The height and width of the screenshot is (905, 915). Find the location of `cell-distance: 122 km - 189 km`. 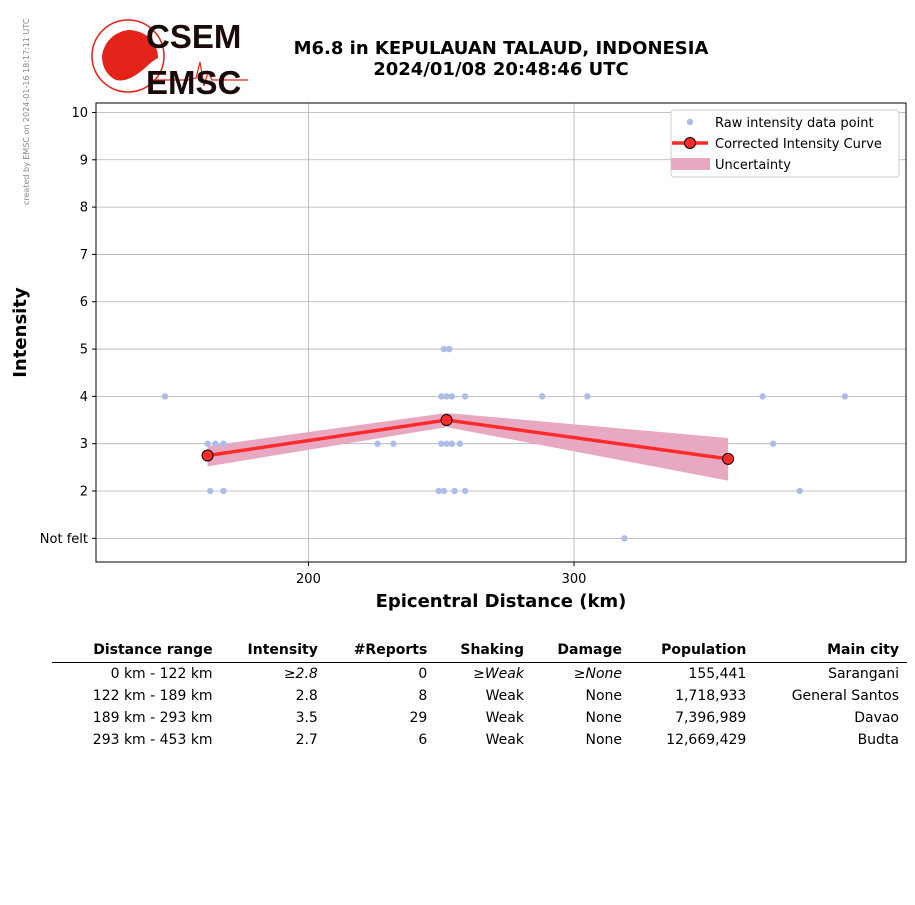

cell-distance: 122 km - 189 km is located at coordinates (152, 696).